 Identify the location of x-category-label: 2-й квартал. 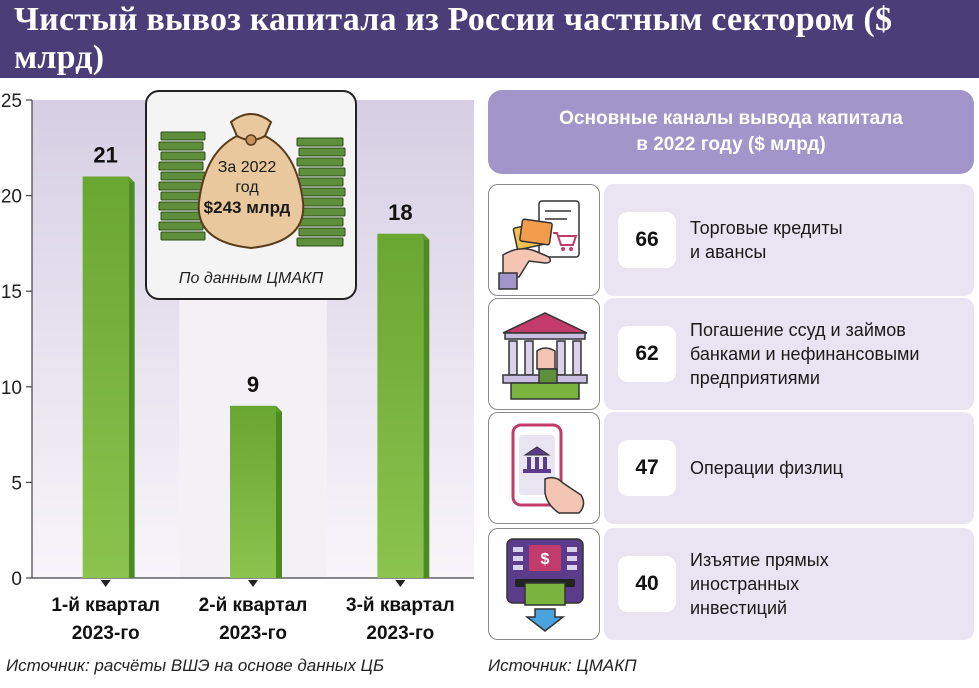
(253, 605).